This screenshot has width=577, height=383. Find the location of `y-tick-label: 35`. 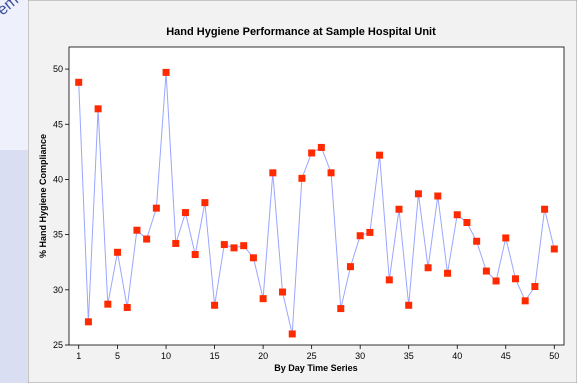

y-tick-label: 35 is located at coordinates (58, 235).